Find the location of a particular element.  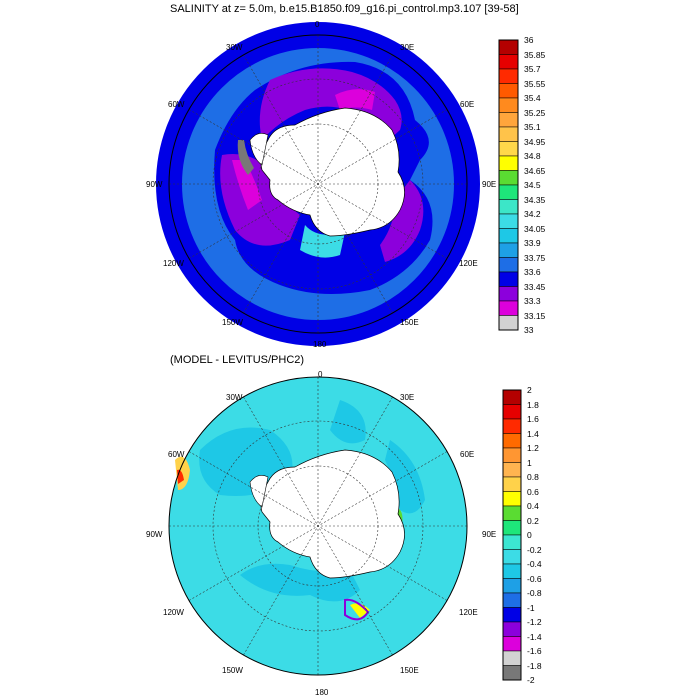

top-peninsula is located at coordinates (259, 149).